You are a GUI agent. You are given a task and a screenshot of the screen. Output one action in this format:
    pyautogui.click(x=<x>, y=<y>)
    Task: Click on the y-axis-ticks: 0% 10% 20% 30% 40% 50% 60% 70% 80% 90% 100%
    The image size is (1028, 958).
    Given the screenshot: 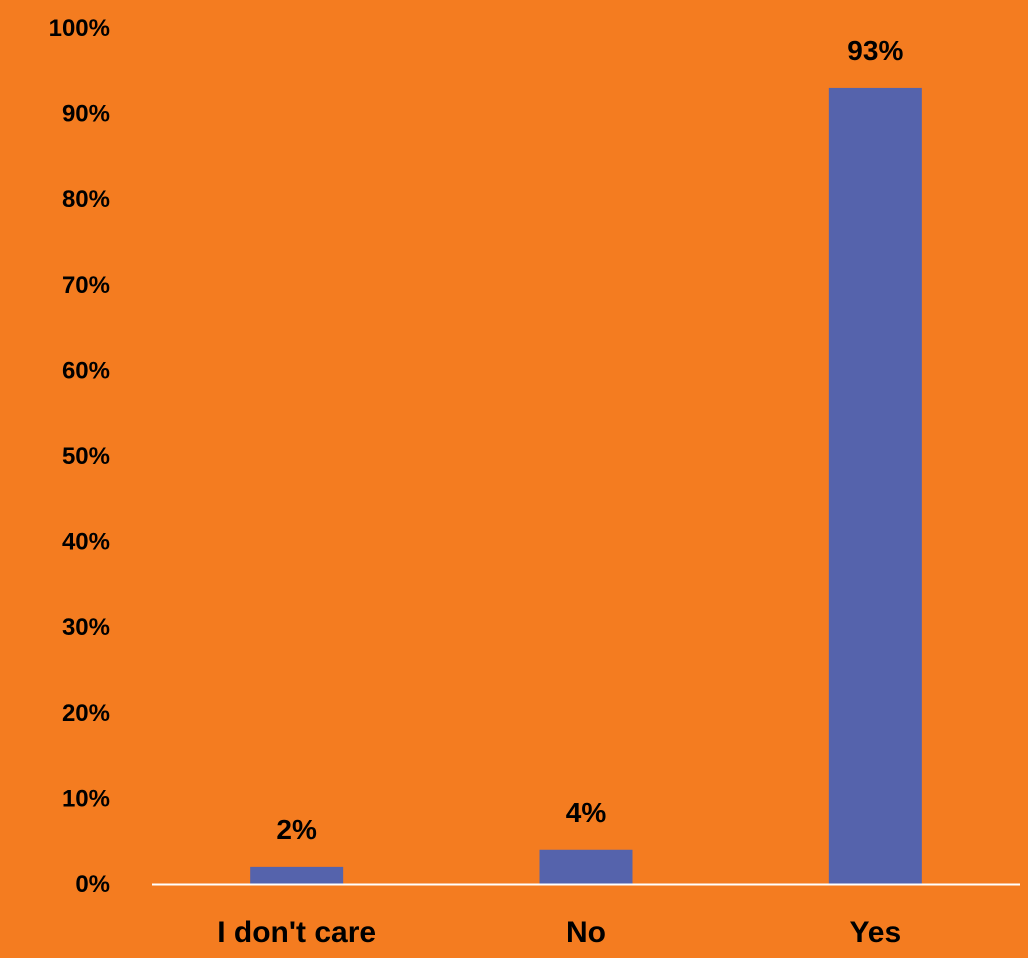 What is the action you would take?
    pyautogui.click(x=79, y=456)
    